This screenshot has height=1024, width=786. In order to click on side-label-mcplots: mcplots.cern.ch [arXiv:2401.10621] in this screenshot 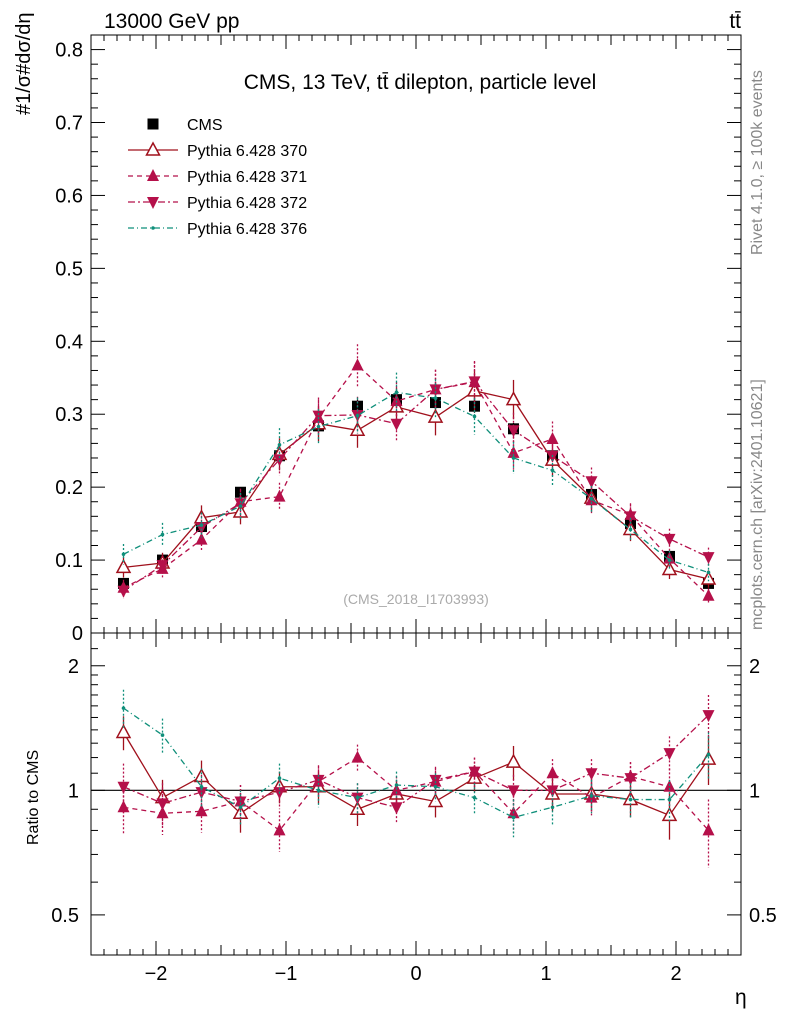, I will do `click(757, 504)`.